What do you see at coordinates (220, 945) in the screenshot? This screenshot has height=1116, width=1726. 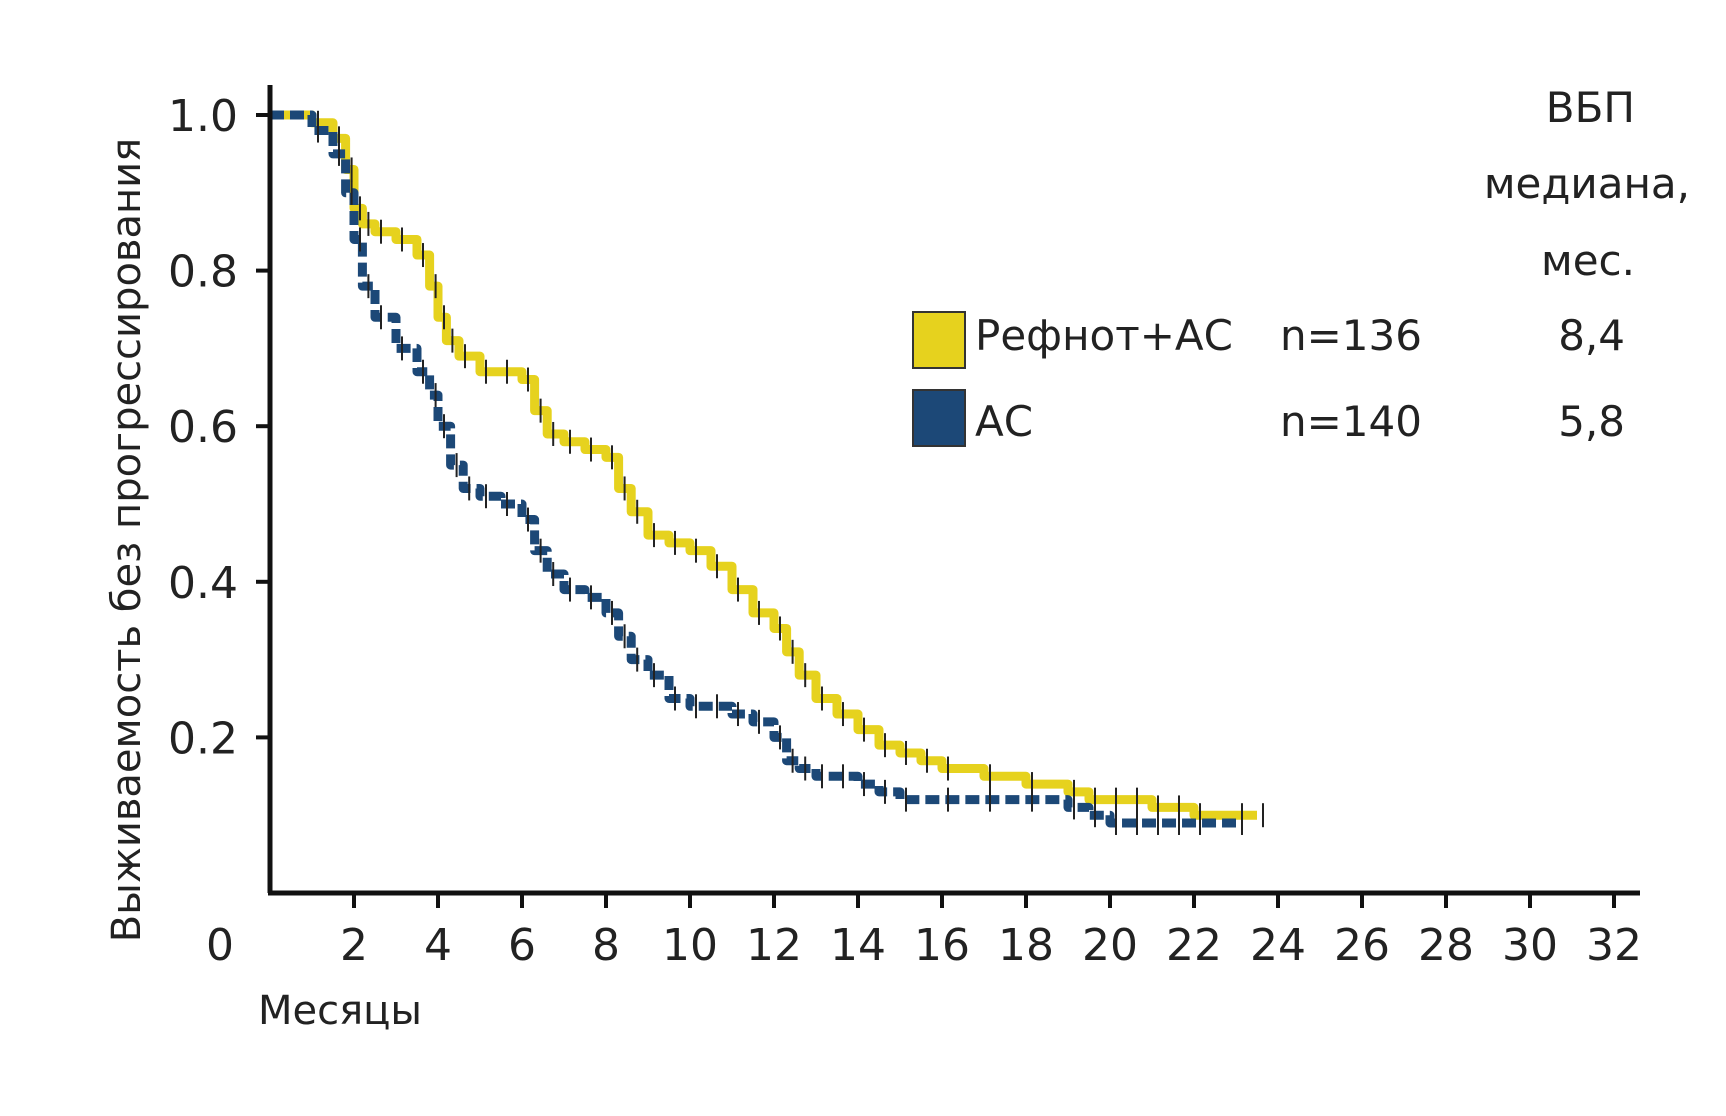 I see `x-tick-label: 0` at bounding box center [220, 945].